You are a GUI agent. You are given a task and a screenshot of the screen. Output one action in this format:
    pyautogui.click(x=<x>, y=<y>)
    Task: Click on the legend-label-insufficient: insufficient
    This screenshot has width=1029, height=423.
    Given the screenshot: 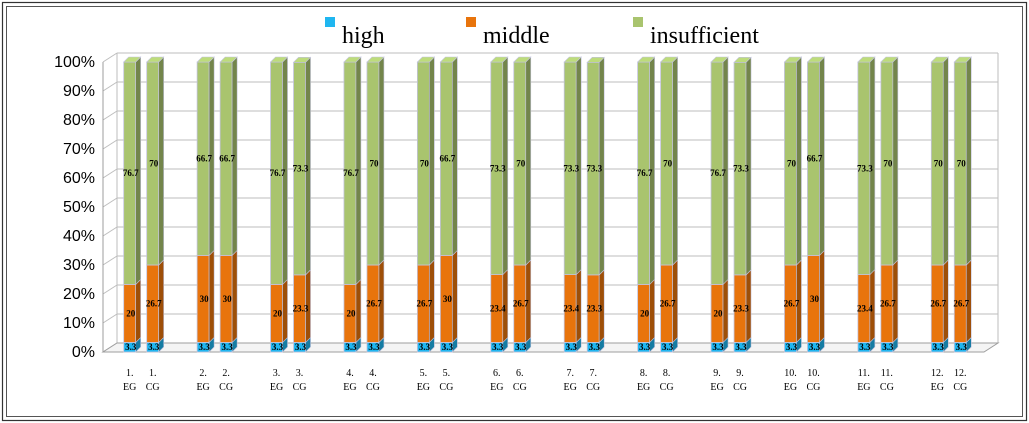 What is the action you would take?
    pyautogui.click(x=704, y=36)
    